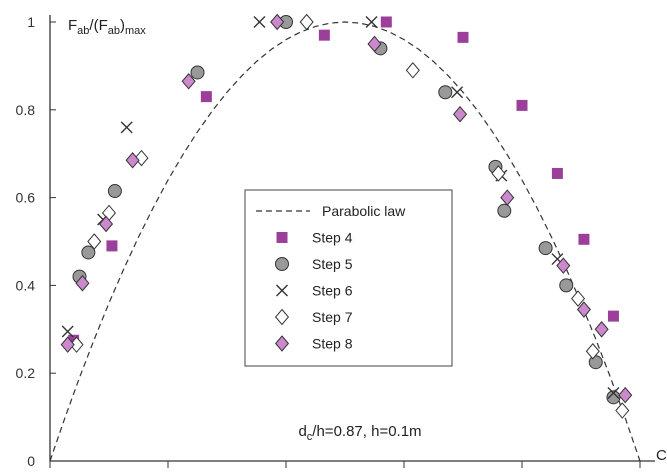  Describe the element at coordinates (31, 461) in the screenshot. I see `y-tick-label: 0` at that location.